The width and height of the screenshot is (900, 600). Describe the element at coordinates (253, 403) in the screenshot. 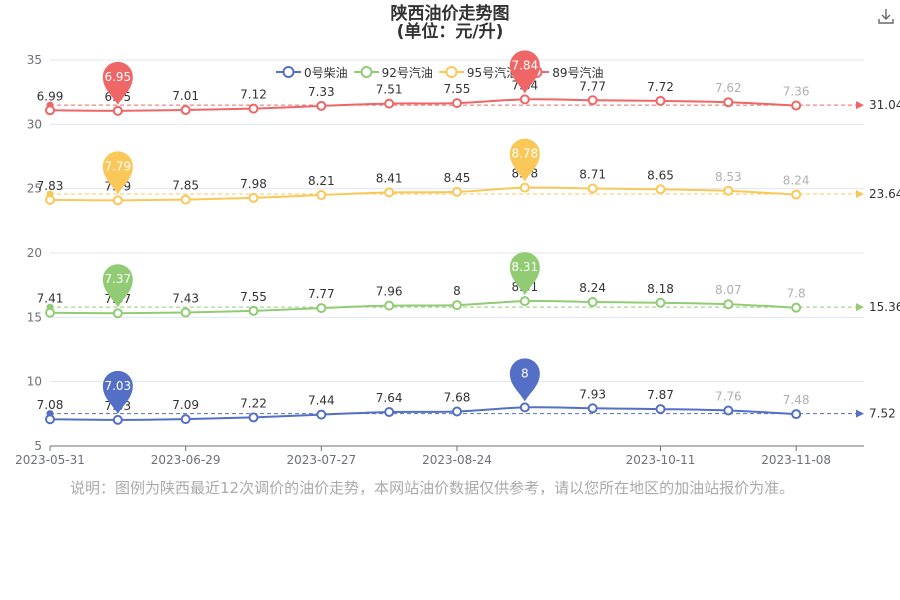

I see `data-label: 7.22` at that location.